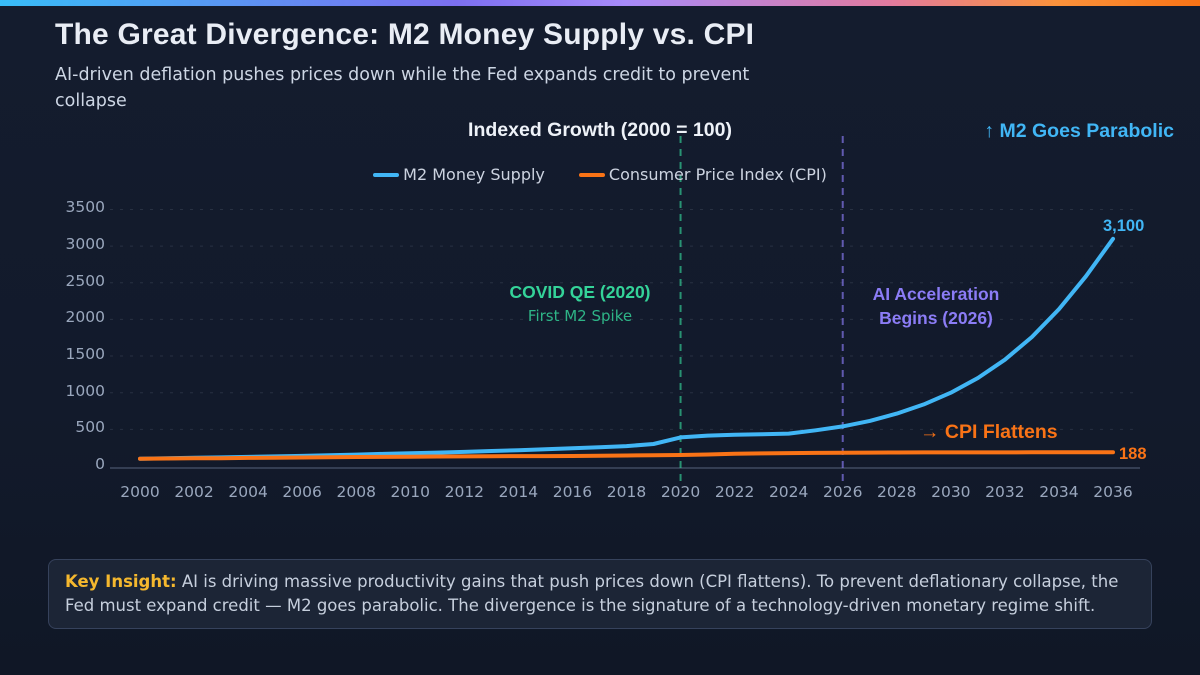 The image size is (1200, 675). What do you see at coordinates (580, 292) in the screenshot?
I see `annotation-covid-qe-title: COVID QE (2020)` at bounding box center [580, 292].